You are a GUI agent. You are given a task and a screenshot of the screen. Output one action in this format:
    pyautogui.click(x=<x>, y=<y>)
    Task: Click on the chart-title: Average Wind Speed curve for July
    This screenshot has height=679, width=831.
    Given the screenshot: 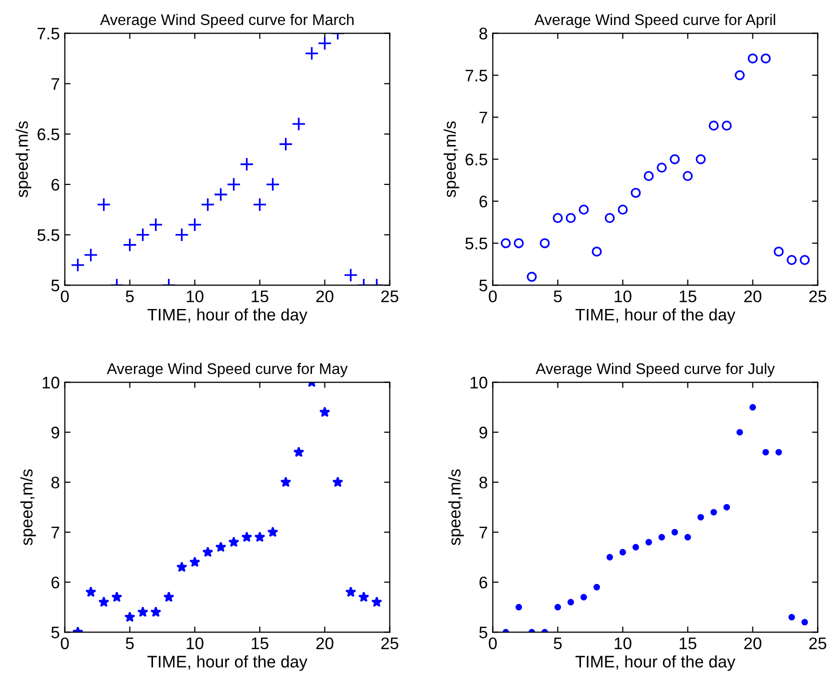 What is the action you would take?
    pyautogui.click(x=655, y=370)
    